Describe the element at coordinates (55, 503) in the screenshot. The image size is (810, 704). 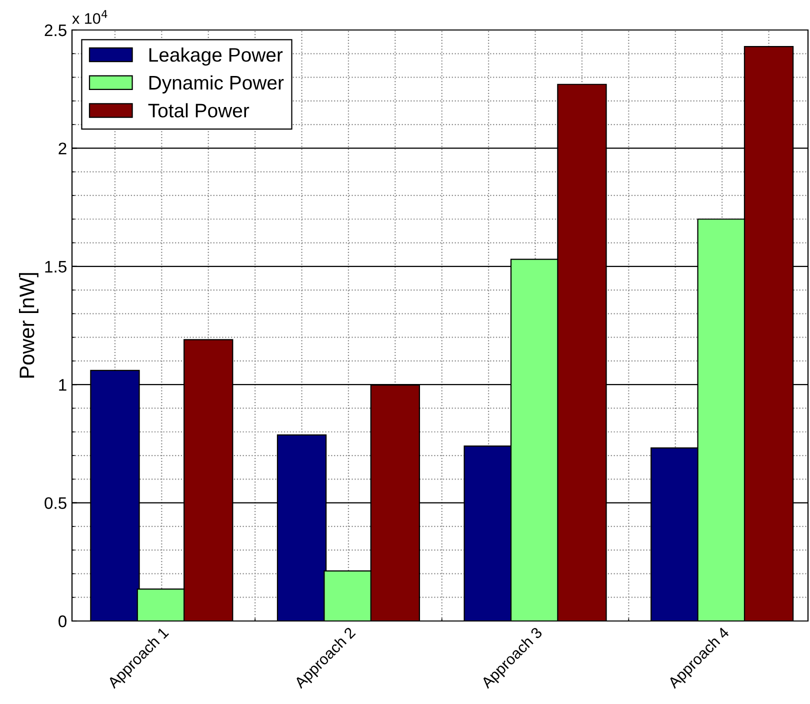
I see `y-tick-label: 0.5` at that location.